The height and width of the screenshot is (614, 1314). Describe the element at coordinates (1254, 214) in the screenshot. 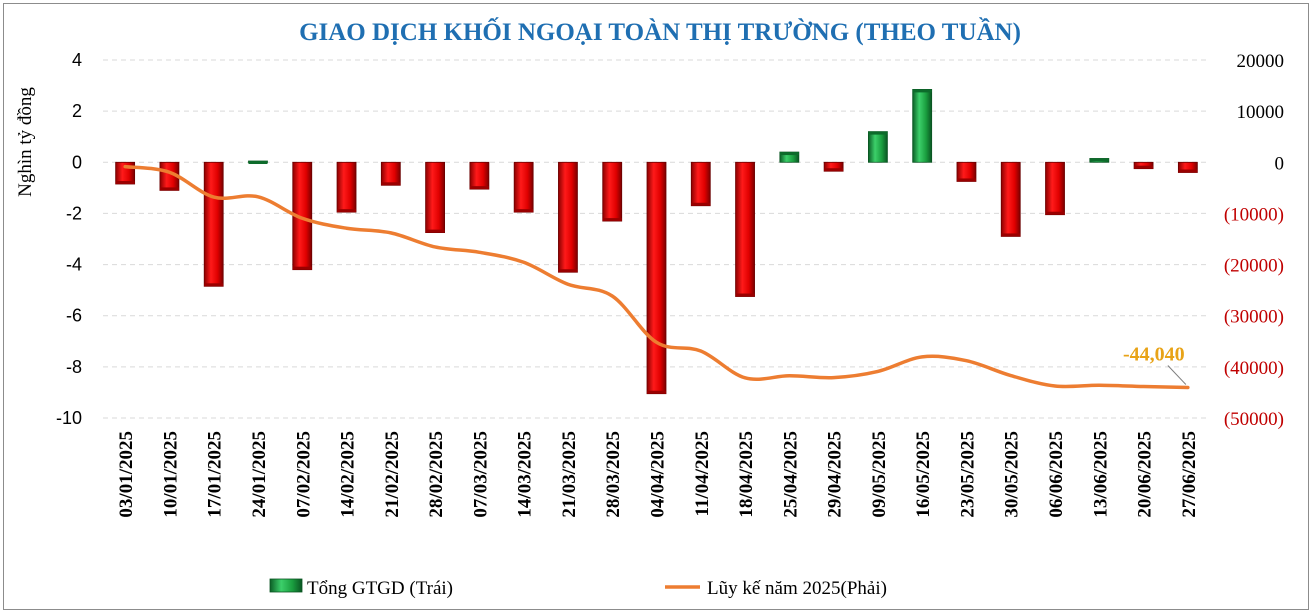

I see `right-tick-label: (10000)` at that location.